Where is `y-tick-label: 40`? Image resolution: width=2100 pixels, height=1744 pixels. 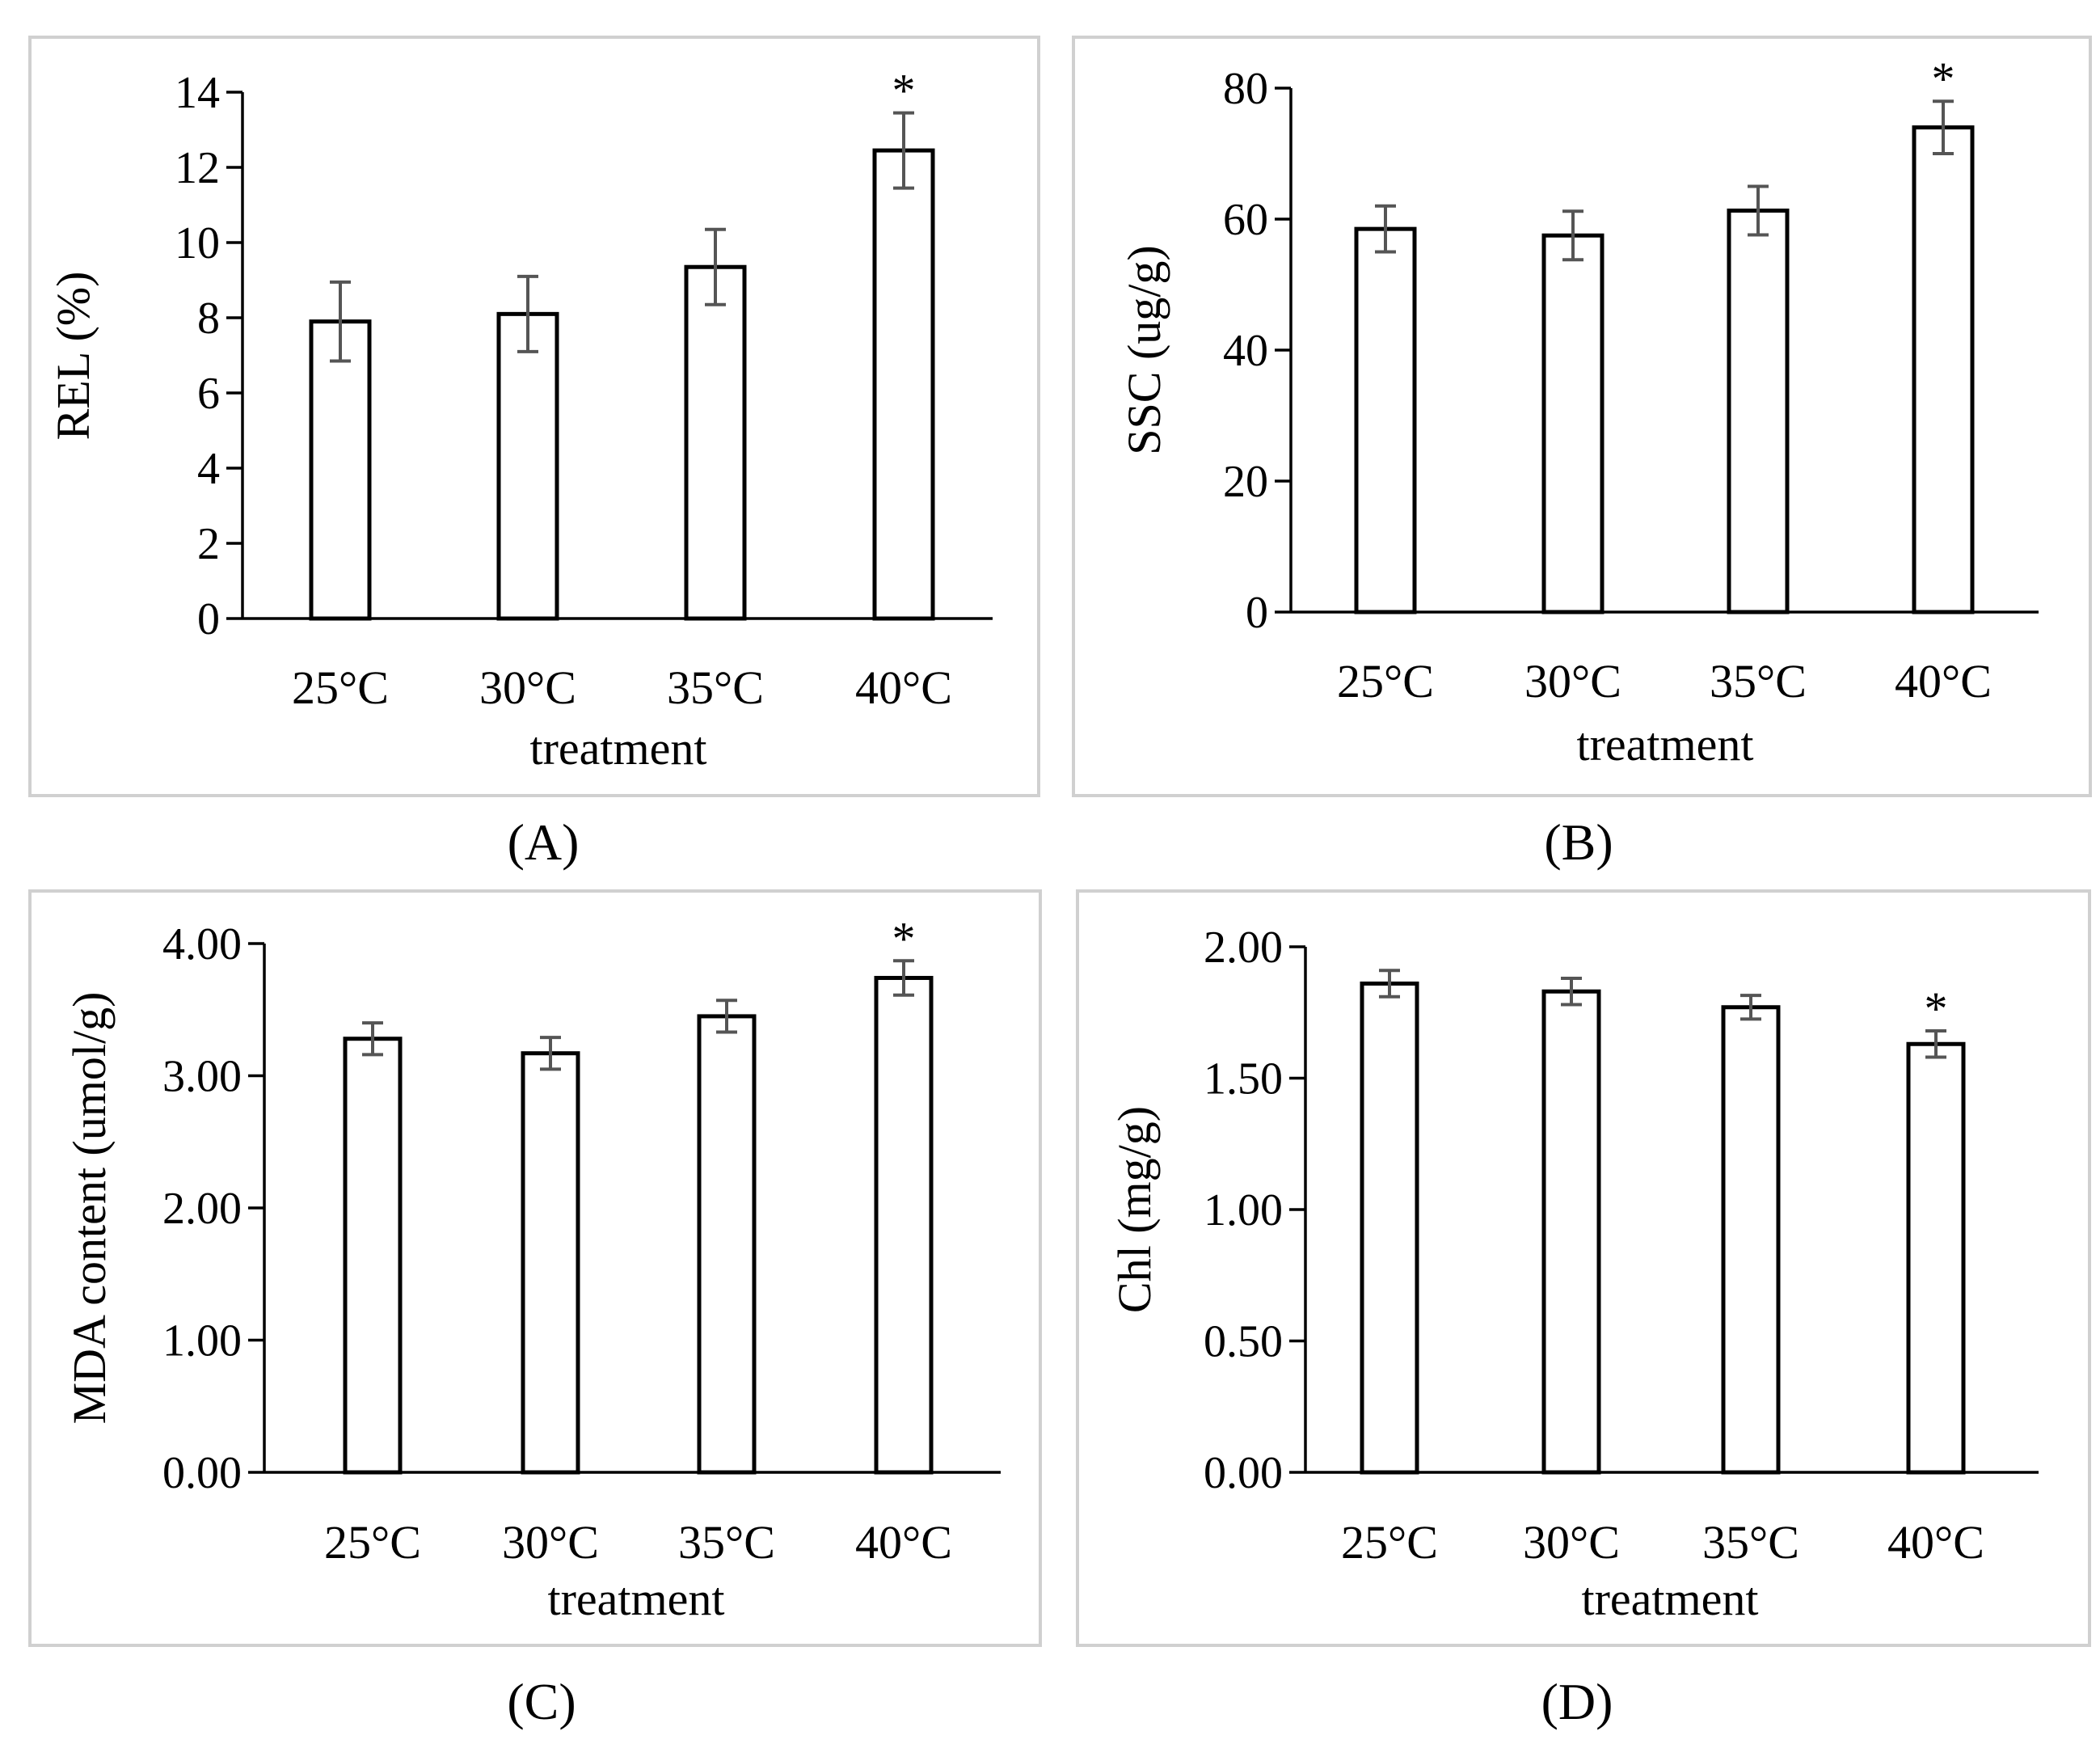 y-tick-label: 40 is located at coordinates (1245, 351).